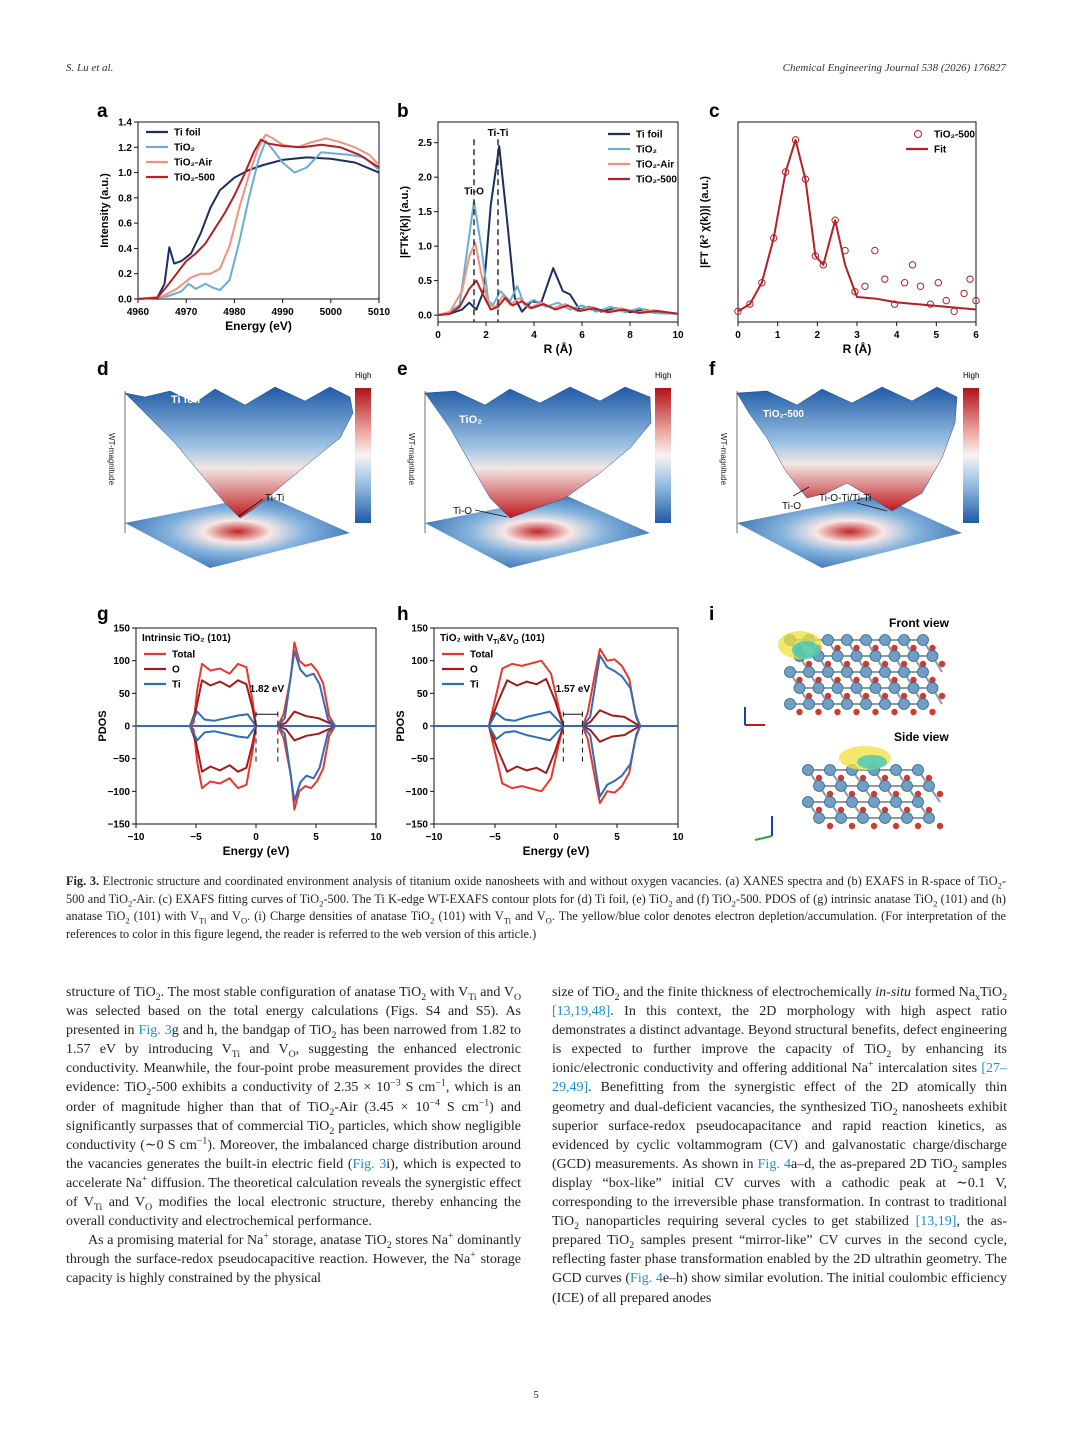  What do you see at coordinates (234, 312) in the screenshot?
I see `x-tick-label: 4980` at bounding box center [234, 312].